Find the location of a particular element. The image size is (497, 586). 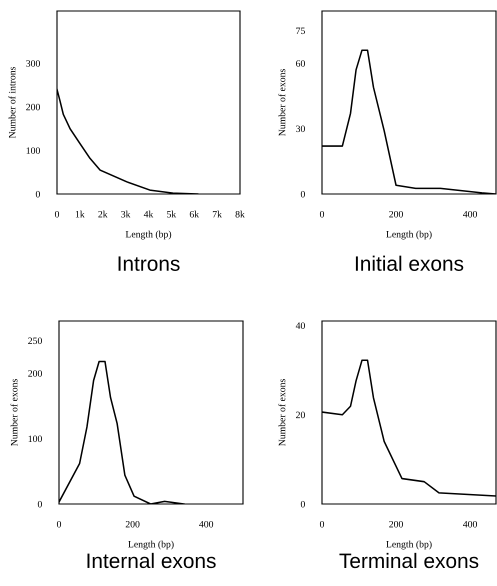

x-tick-label: 3k is located at coordinates (125, 214).